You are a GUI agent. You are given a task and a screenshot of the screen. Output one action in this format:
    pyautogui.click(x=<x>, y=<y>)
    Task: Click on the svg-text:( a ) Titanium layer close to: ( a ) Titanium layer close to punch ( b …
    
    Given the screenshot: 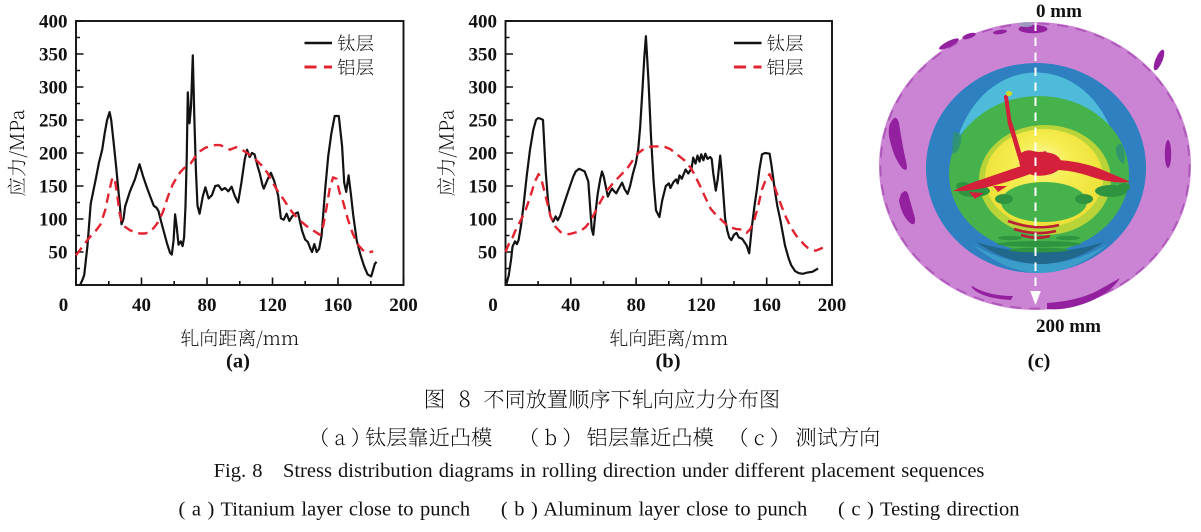 What is the action you would take?
    pyautogui.click(x=599, y=510)
    